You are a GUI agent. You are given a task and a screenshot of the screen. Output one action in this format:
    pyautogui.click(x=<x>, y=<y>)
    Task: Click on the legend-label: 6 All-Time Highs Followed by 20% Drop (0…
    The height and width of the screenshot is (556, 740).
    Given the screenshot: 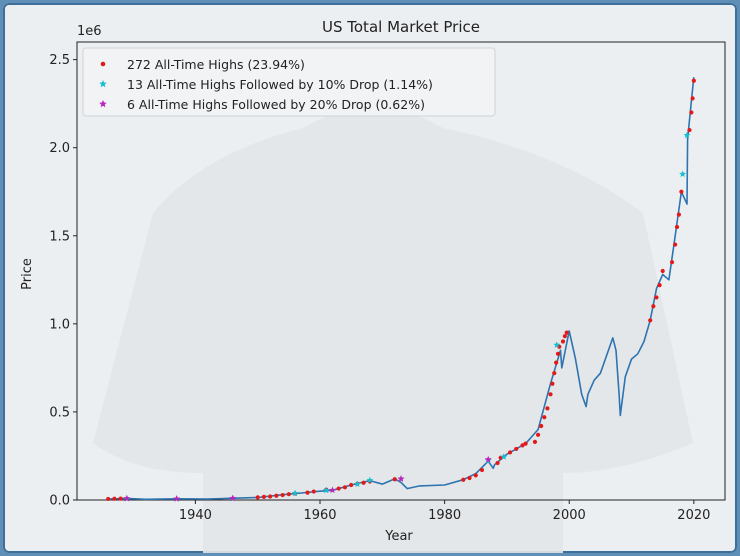 What is the action you would take?
    pyautogui.click(x=276, y=104)
    